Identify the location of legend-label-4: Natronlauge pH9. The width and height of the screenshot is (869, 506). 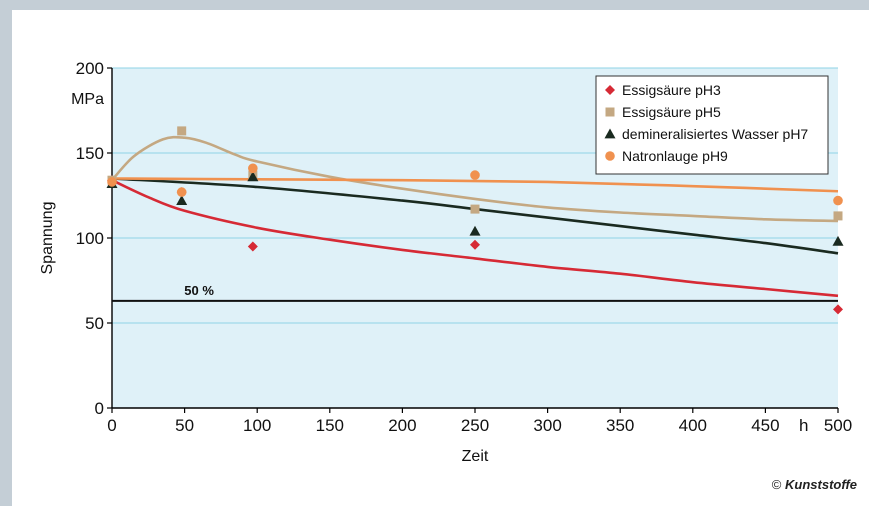
(675, 156).